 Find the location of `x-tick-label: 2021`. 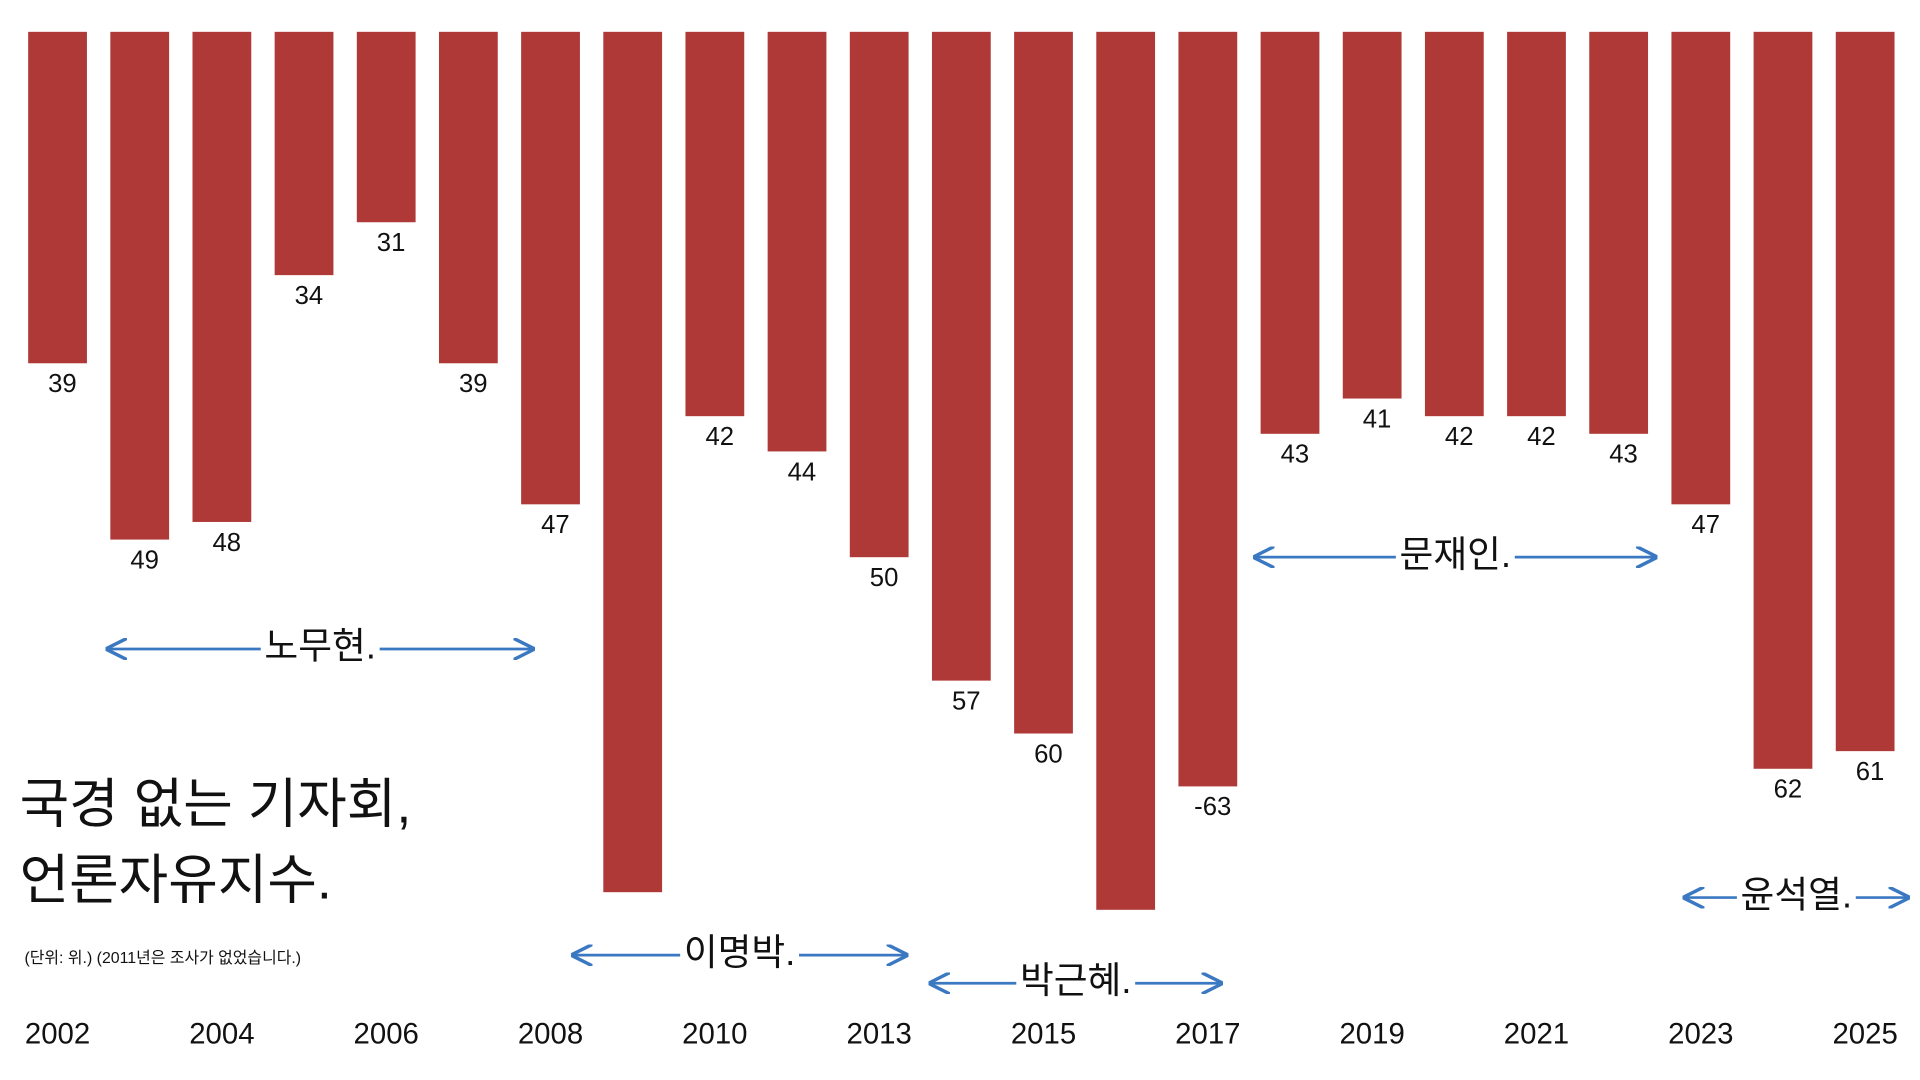

x-tick-label: 2021 is located at coordinates (1536, 1034).